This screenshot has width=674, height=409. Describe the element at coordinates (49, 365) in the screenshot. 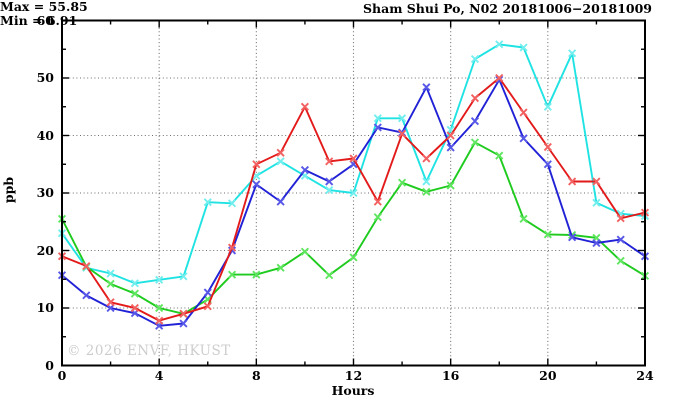

I see `y-tick-label: 0` at that location.